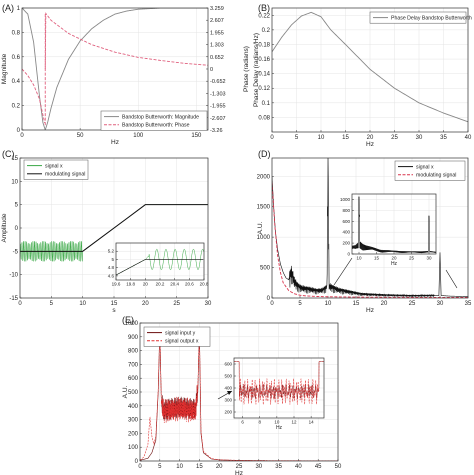  I want to click on y-tick-label: 4.6, so click(111, 275).